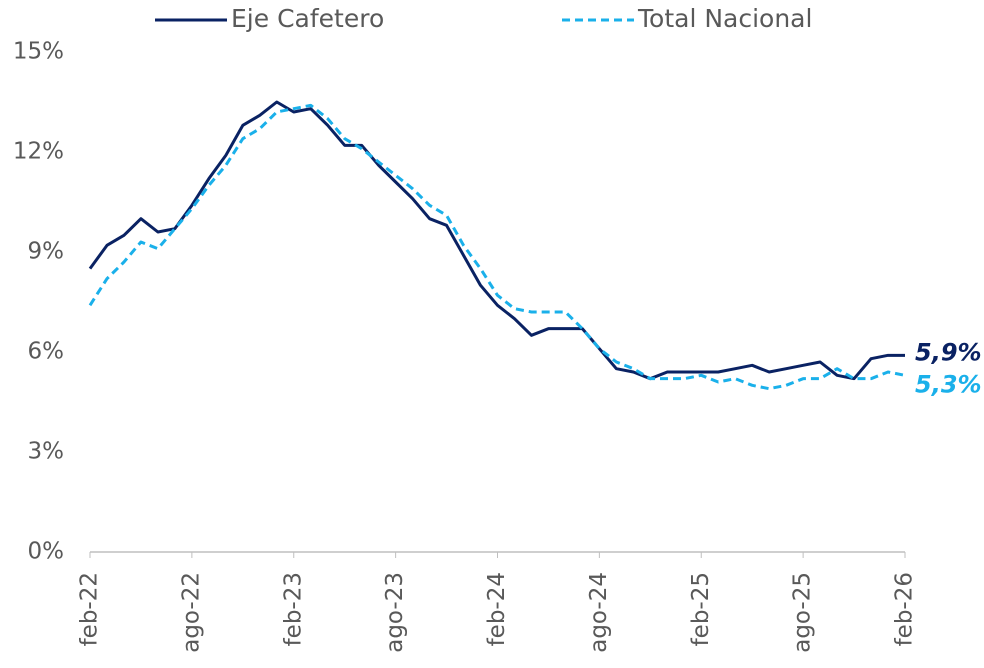 Image resolution: width=984 pixels, height=668 pixels. Describe the element at coordinates (46, 452) in the screenshot. I see `y-tick-label: 3%` at that location.